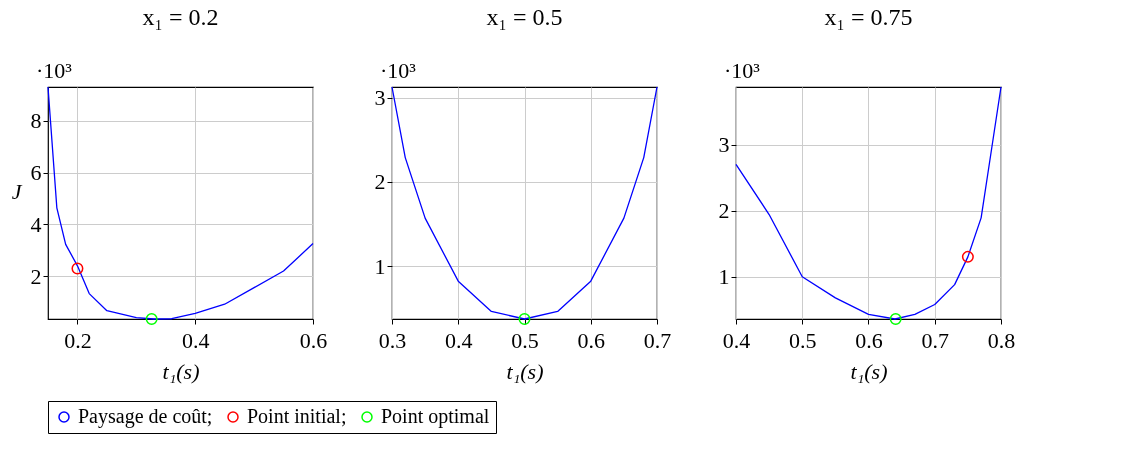 This screenshot has height=464, width=1146. What do you see at coordinates (435, 416) in the screenshot?
I see `legend-label: Point optimal` at bounding box center [435, 416].